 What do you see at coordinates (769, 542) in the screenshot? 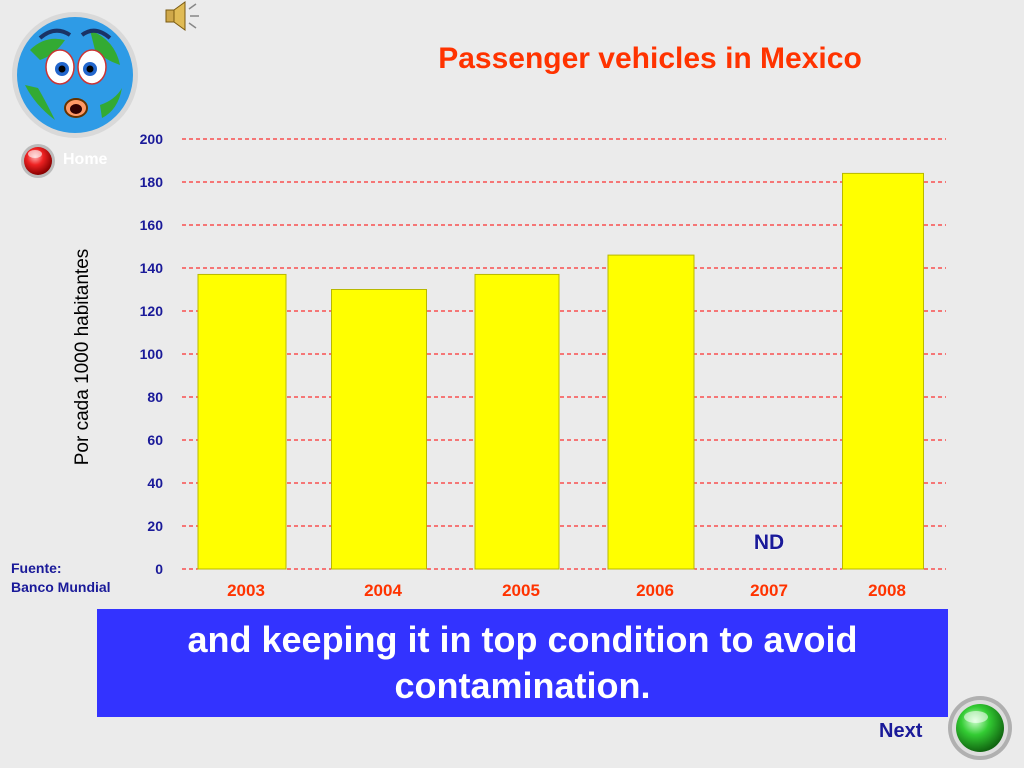
I see `nd-annotation: ND` at bounding box center [769, 542].